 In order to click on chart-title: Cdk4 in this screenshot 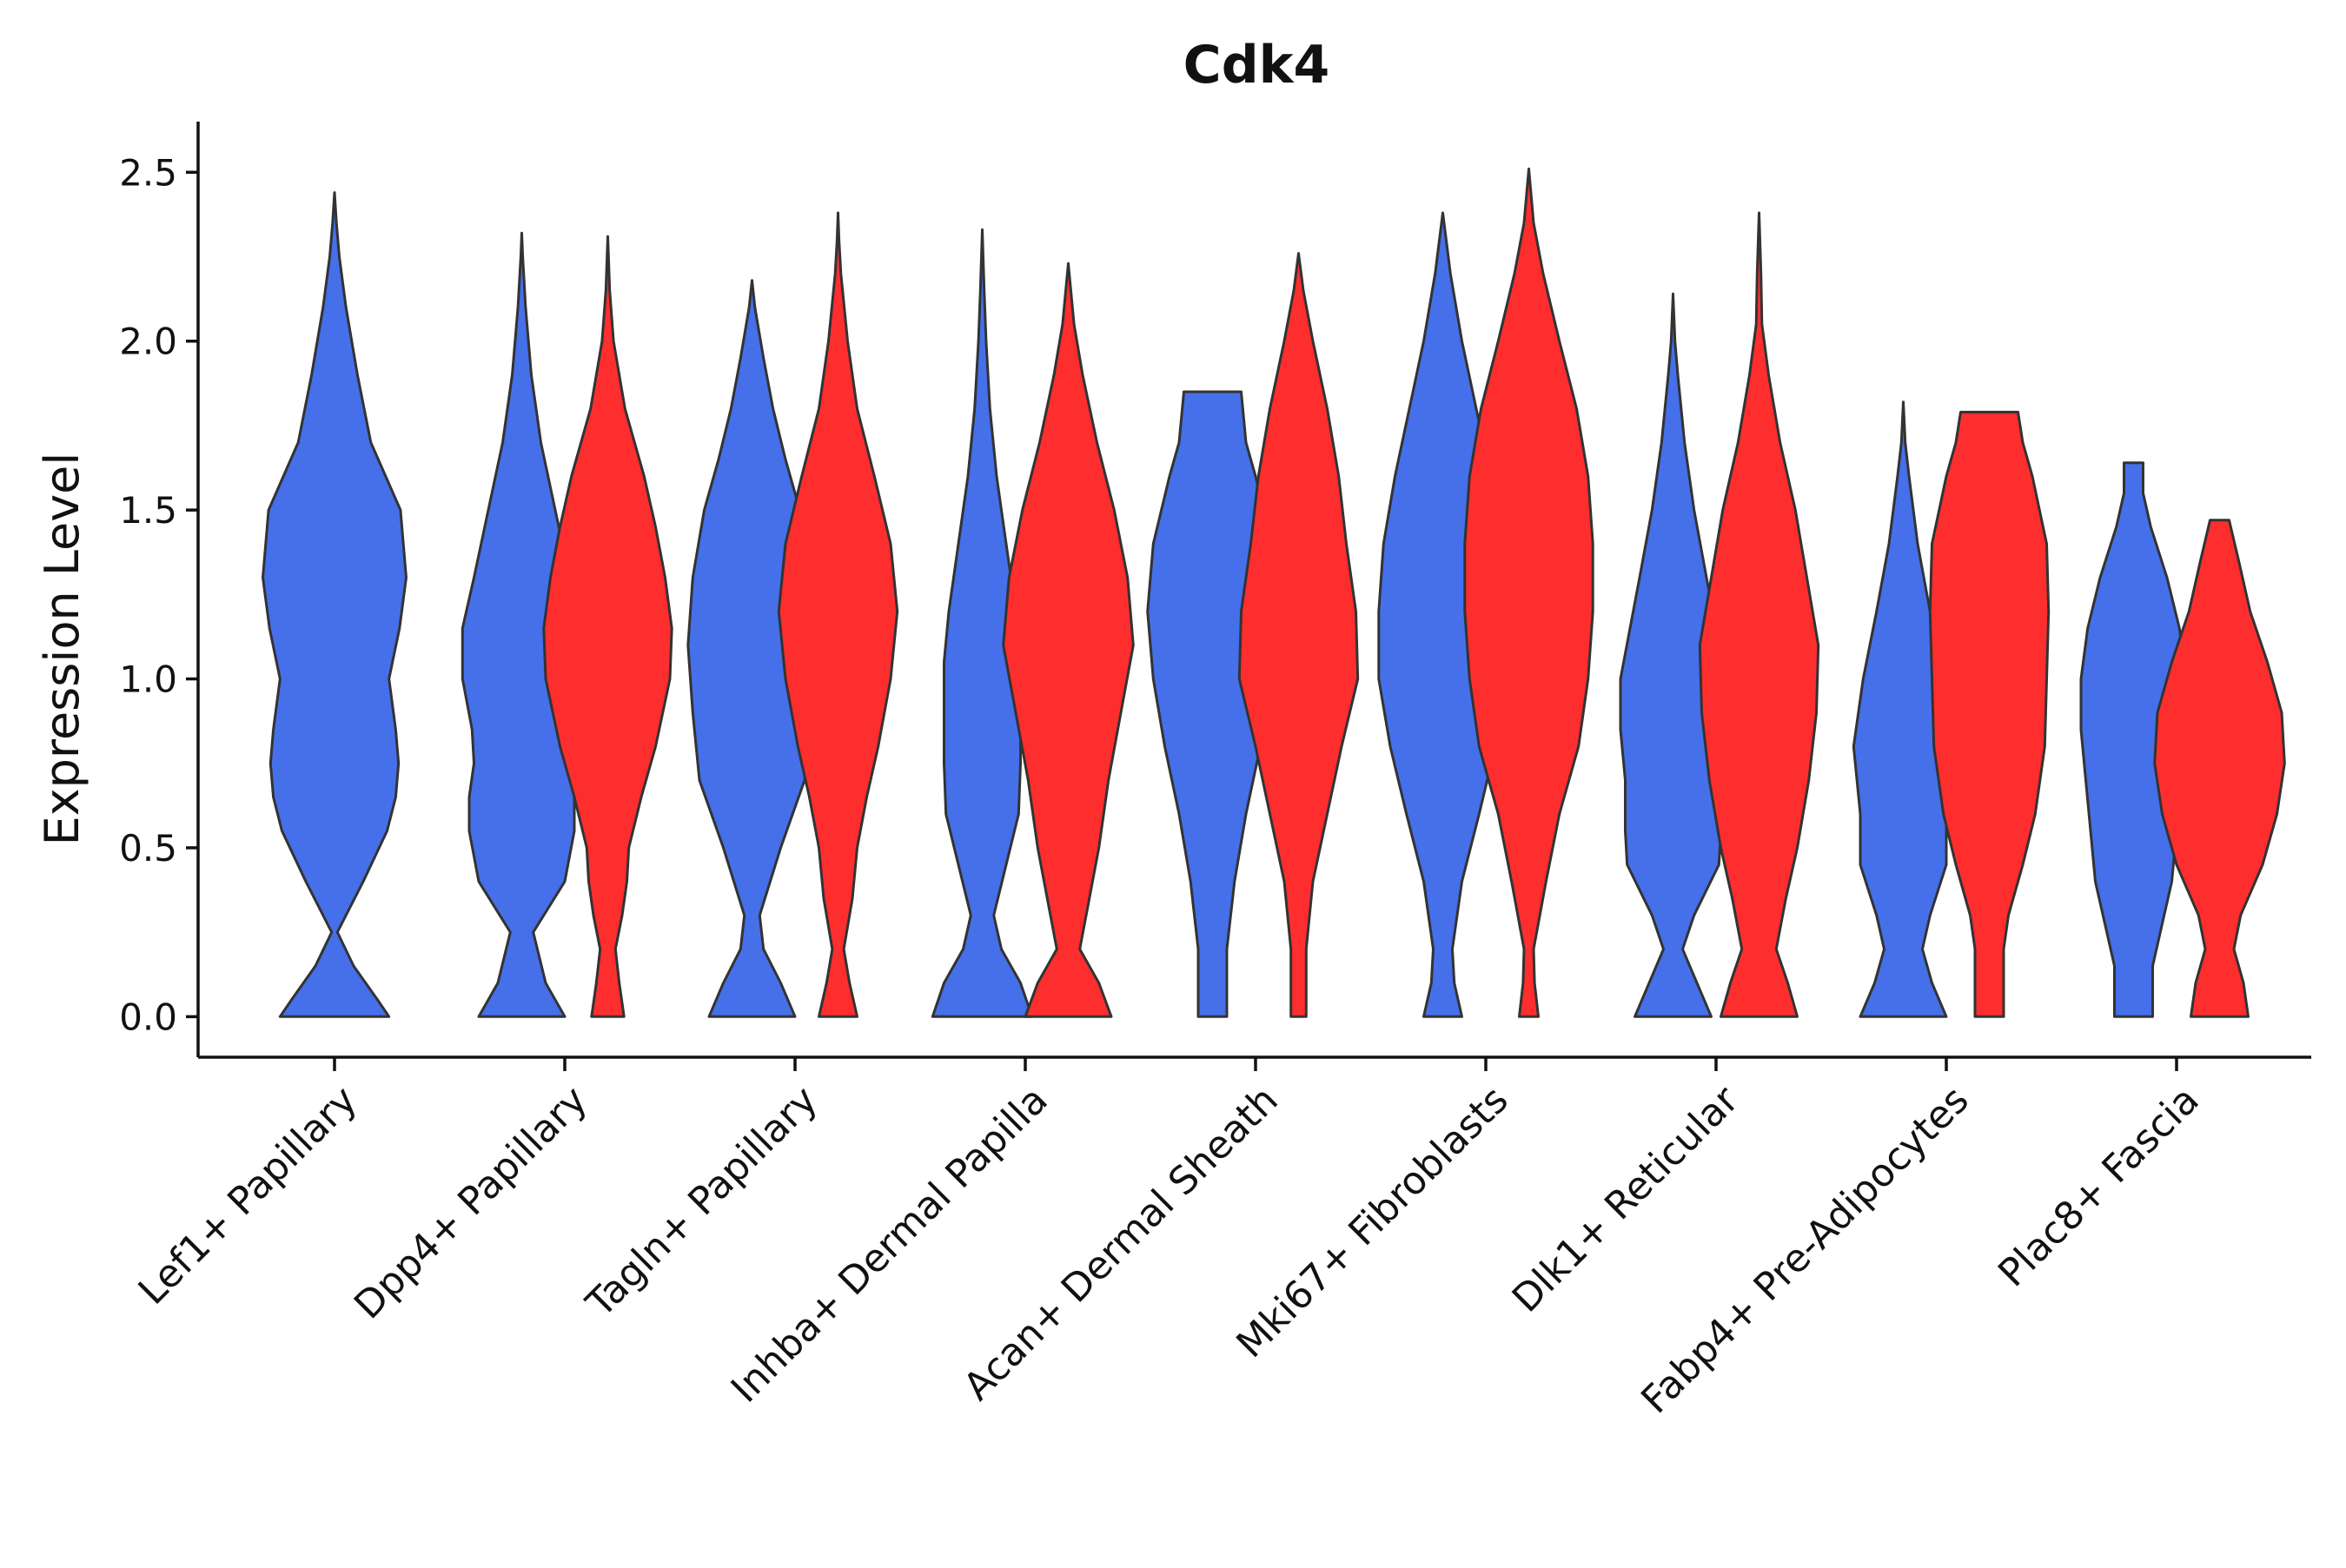, I will do `click(1256, 65)`.